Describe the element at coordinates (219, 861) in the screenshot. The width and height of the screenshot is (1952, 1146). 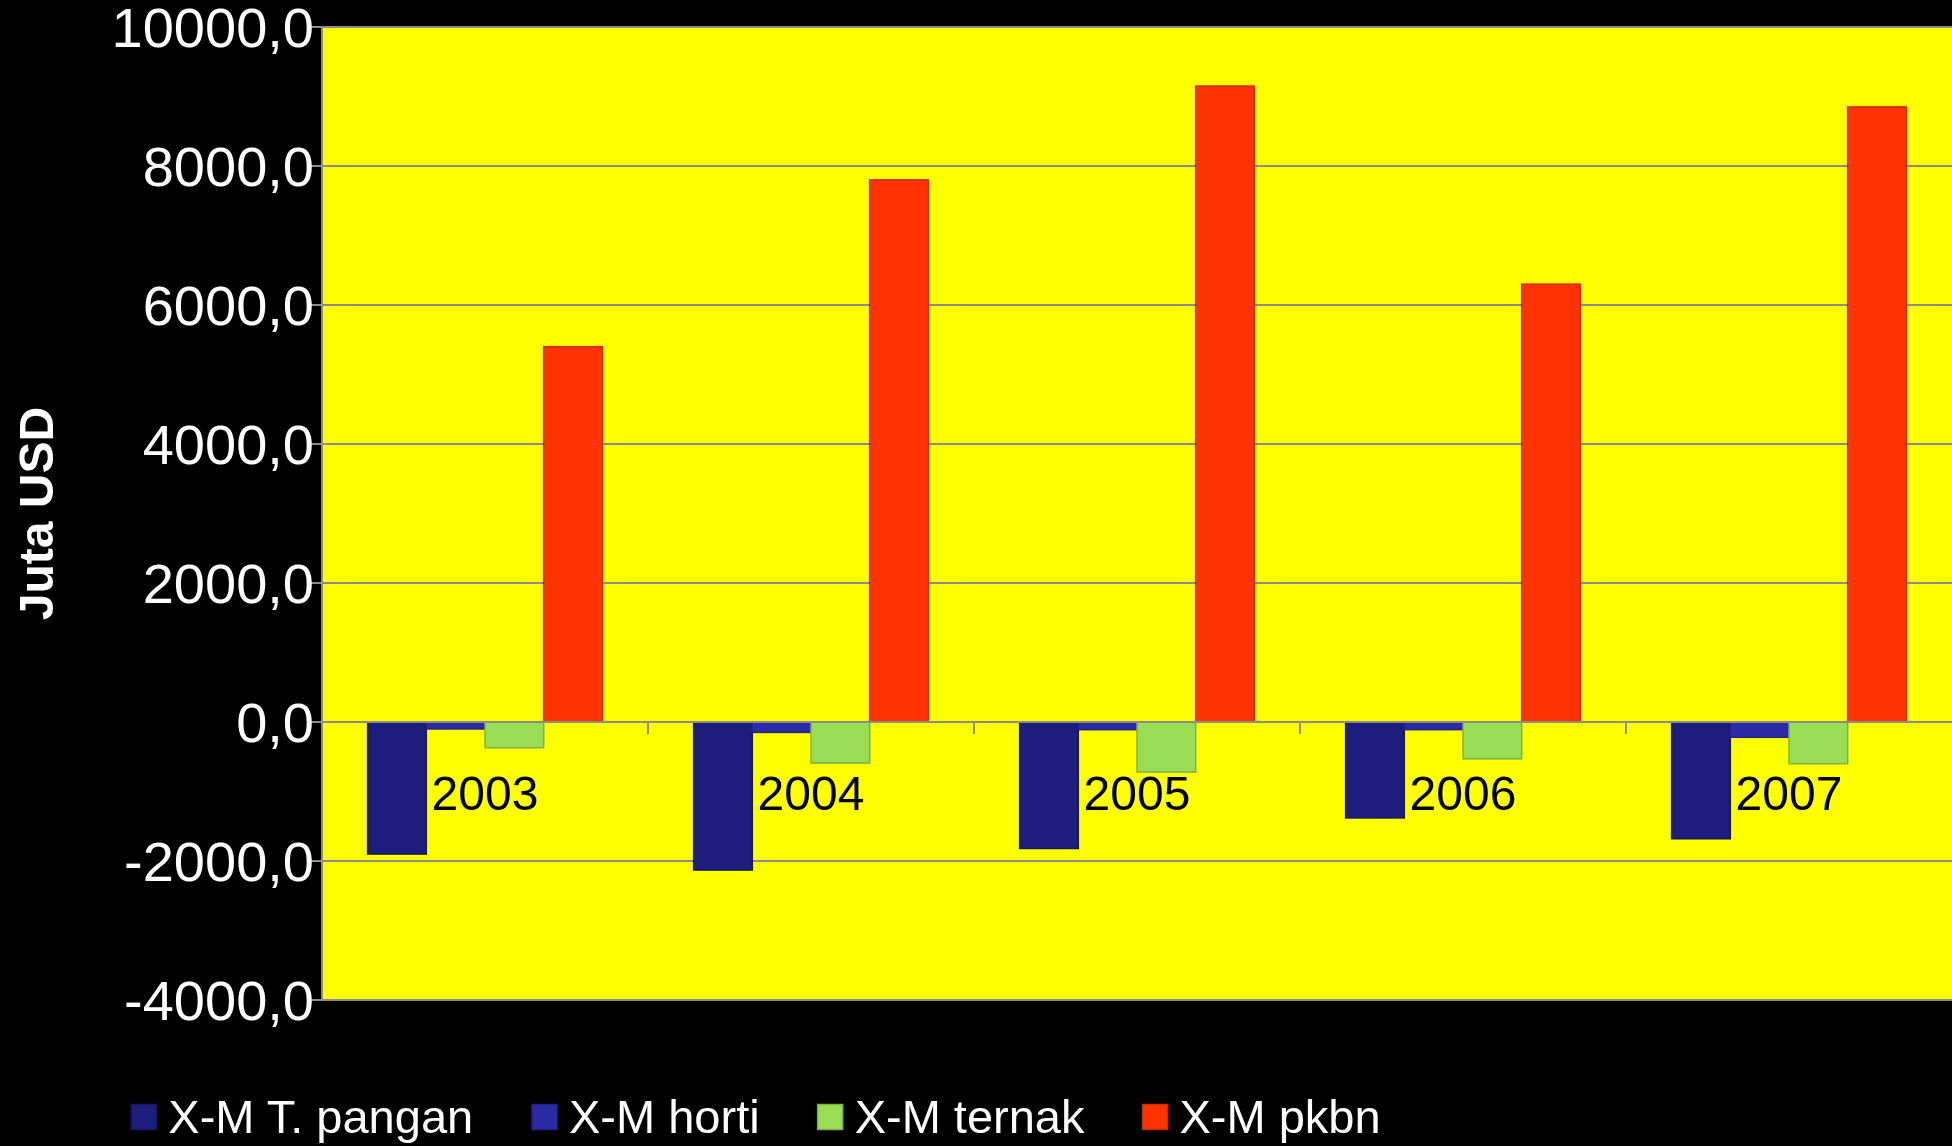
I see `y-tick-label: -2000,0` at that location.